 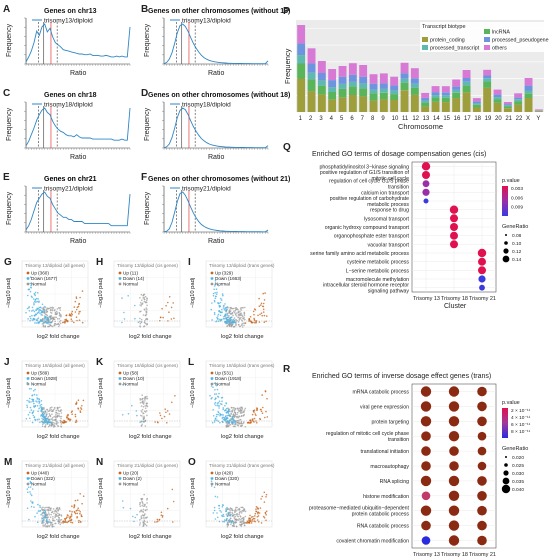 What do you see at coordinates (454, 555) in the screenshot?
I see `cluster-label: Trisomy 18` at bounding box center [454, 555].